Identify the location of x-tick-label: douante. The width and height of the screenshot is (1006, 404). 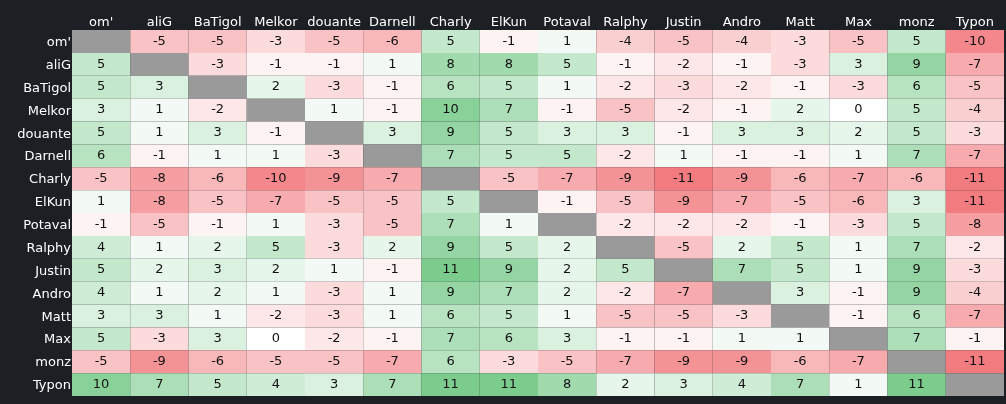
(334, 22).